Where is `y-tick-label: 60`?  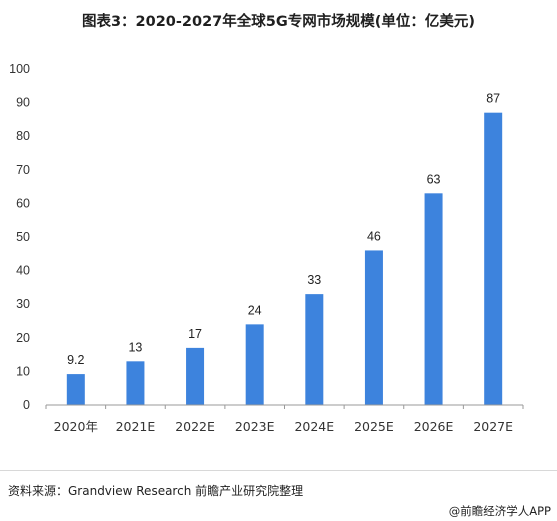 y-tick-label: 60 is located at coordinates (23, 203).